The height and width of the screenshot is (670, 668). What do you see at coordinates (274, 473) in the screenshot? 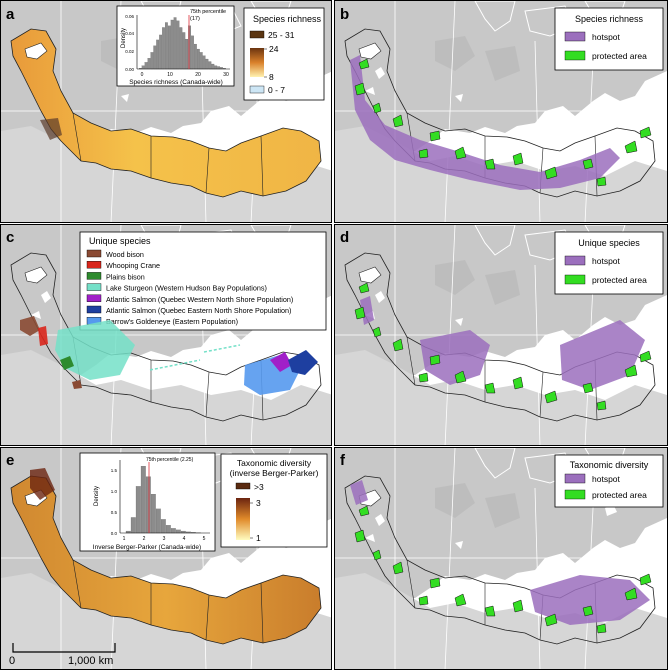
I see `legend-e-title-2: (inverse Berger-Parker)` at bounding box center [274, 473].